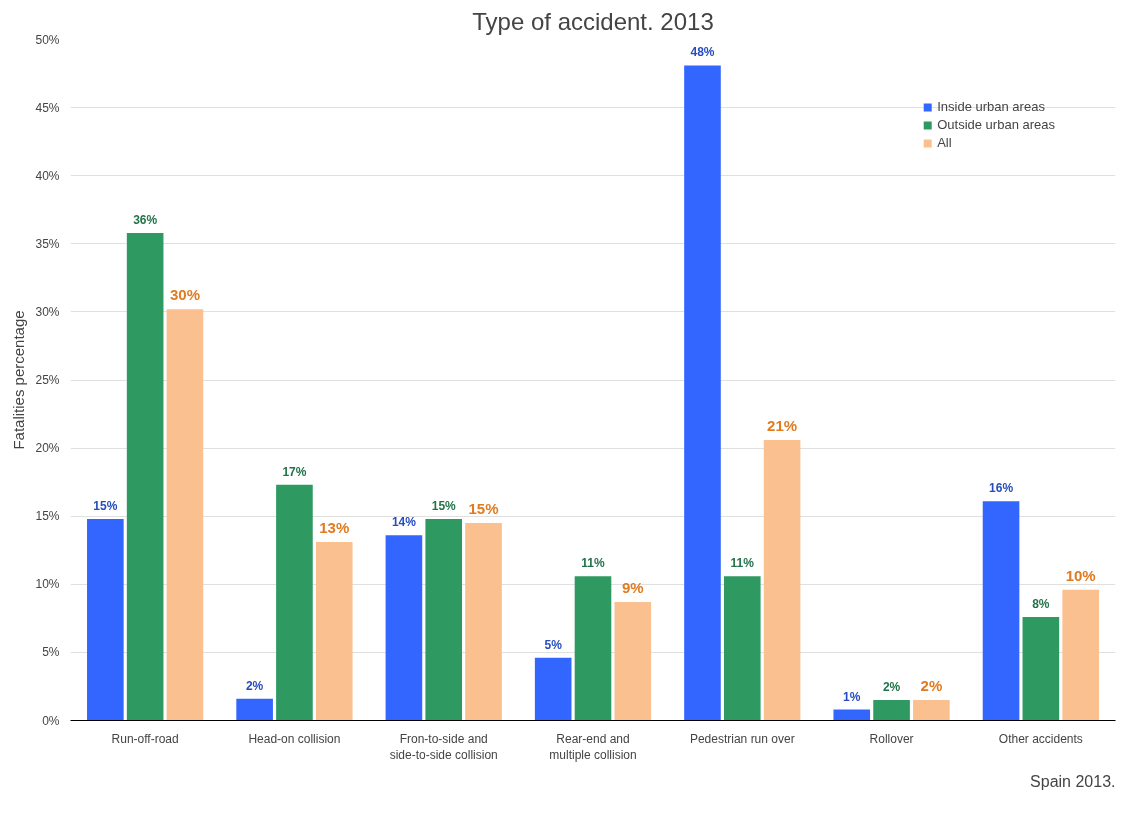  I want to click on x-tick-label: Fron-to-side and side-to-side collision, so click(443, 747).